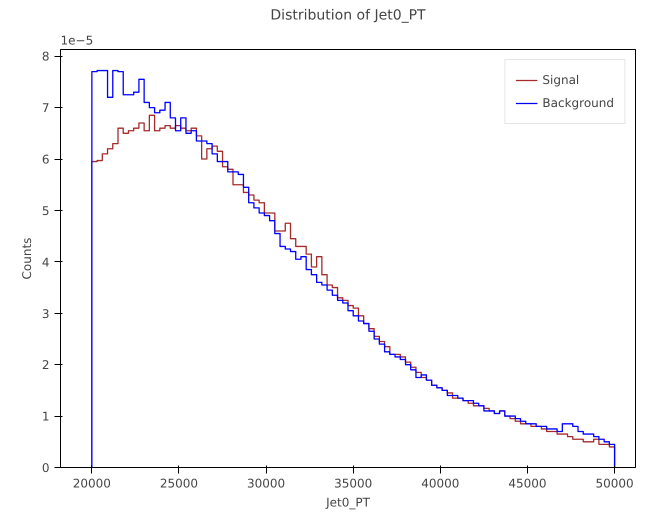 This screenshot has height=519, width=646. I want to click on text: 1e−5, so click(77, 41).